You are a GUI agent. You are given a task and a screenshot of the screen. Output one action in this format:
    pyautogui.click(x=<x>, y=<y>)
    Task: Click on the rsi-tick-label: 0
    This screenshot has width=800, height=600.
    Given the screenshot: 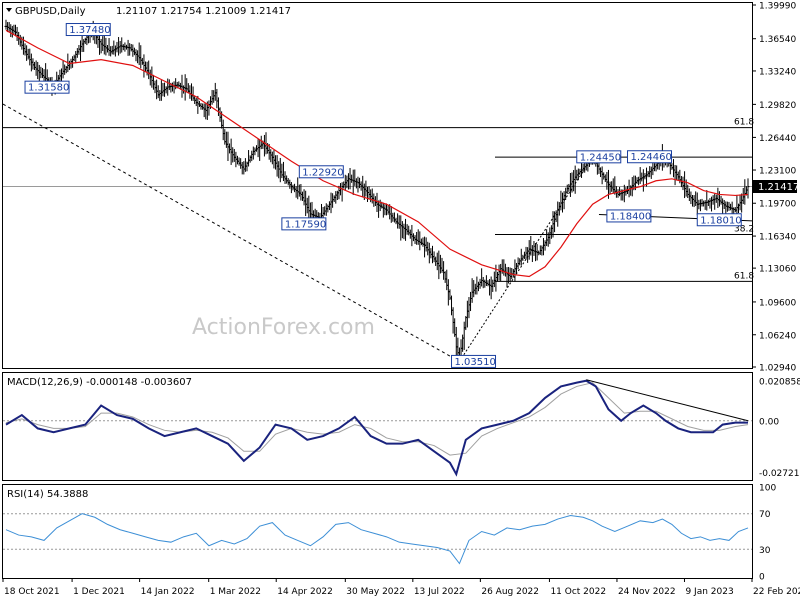 What is the action you would take?
    pyautogui.click(x=762, y=578)
    